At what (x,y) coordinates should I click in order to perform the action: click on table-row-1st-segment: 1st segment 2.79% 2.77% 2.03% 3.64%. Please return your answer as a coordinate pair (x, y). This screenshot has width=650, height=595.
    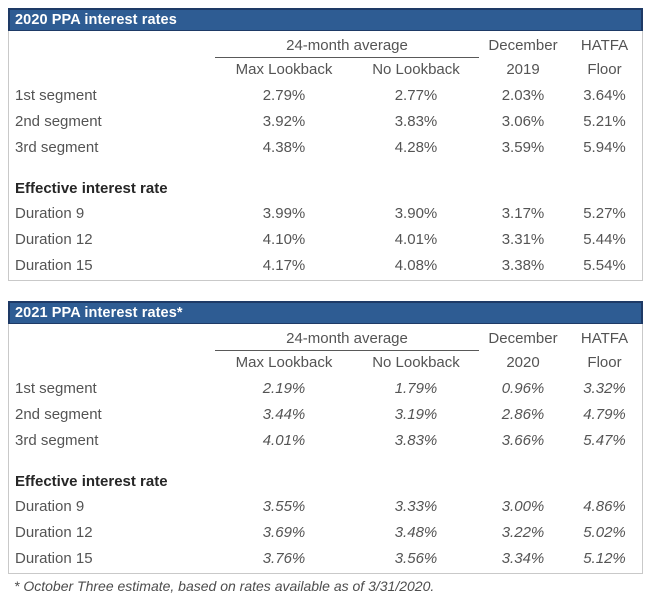
    Looking at the image, I should click on (325, 95).